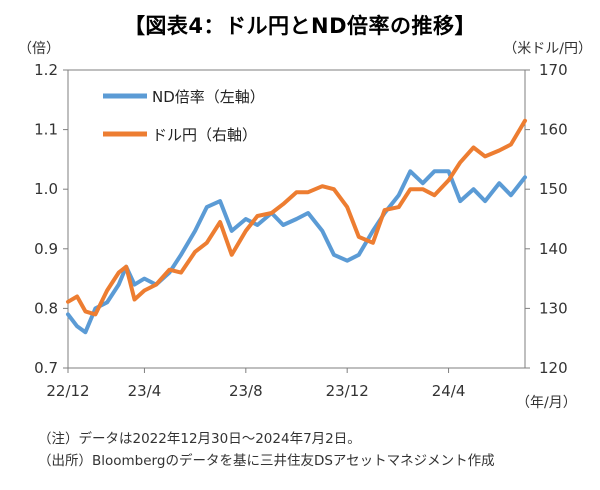 The width and height of the screenshot is (600, 490). I want to click on x-axis-unit: （年/月）, so click(546, 403).